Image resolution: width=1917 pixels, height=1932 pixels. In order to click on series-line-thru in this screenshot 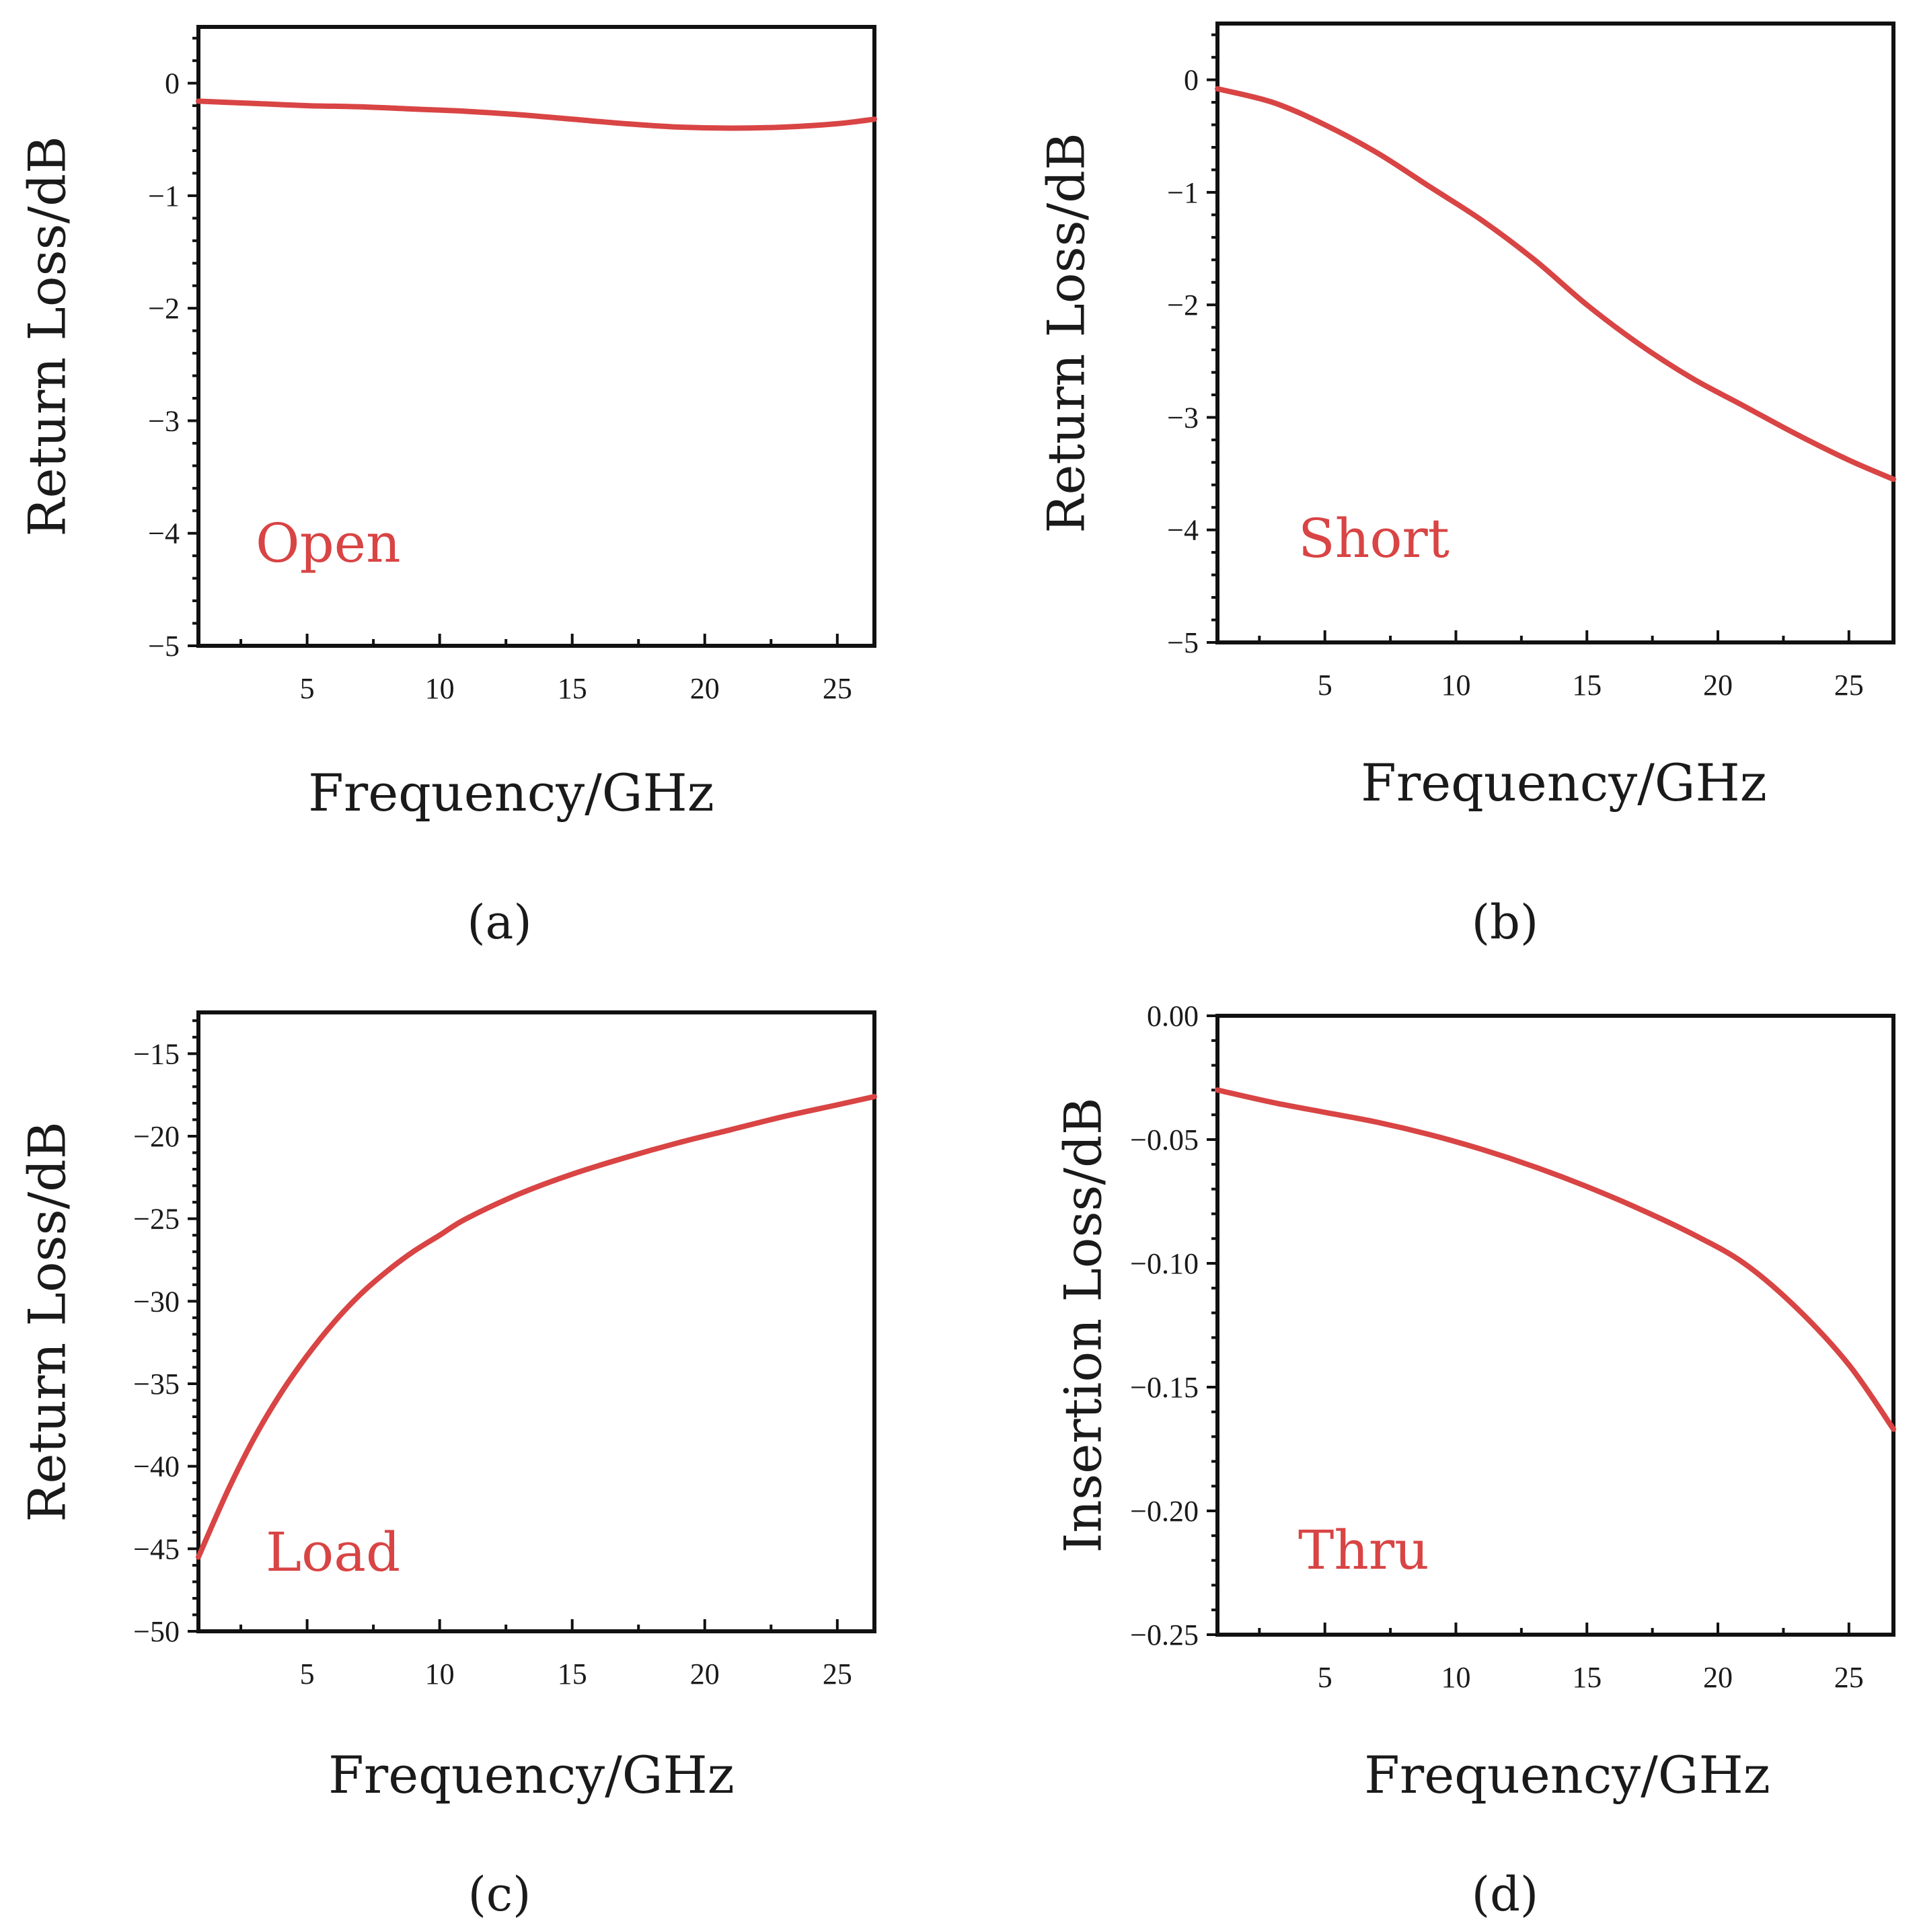, I will do `click(1555, 1259)`.